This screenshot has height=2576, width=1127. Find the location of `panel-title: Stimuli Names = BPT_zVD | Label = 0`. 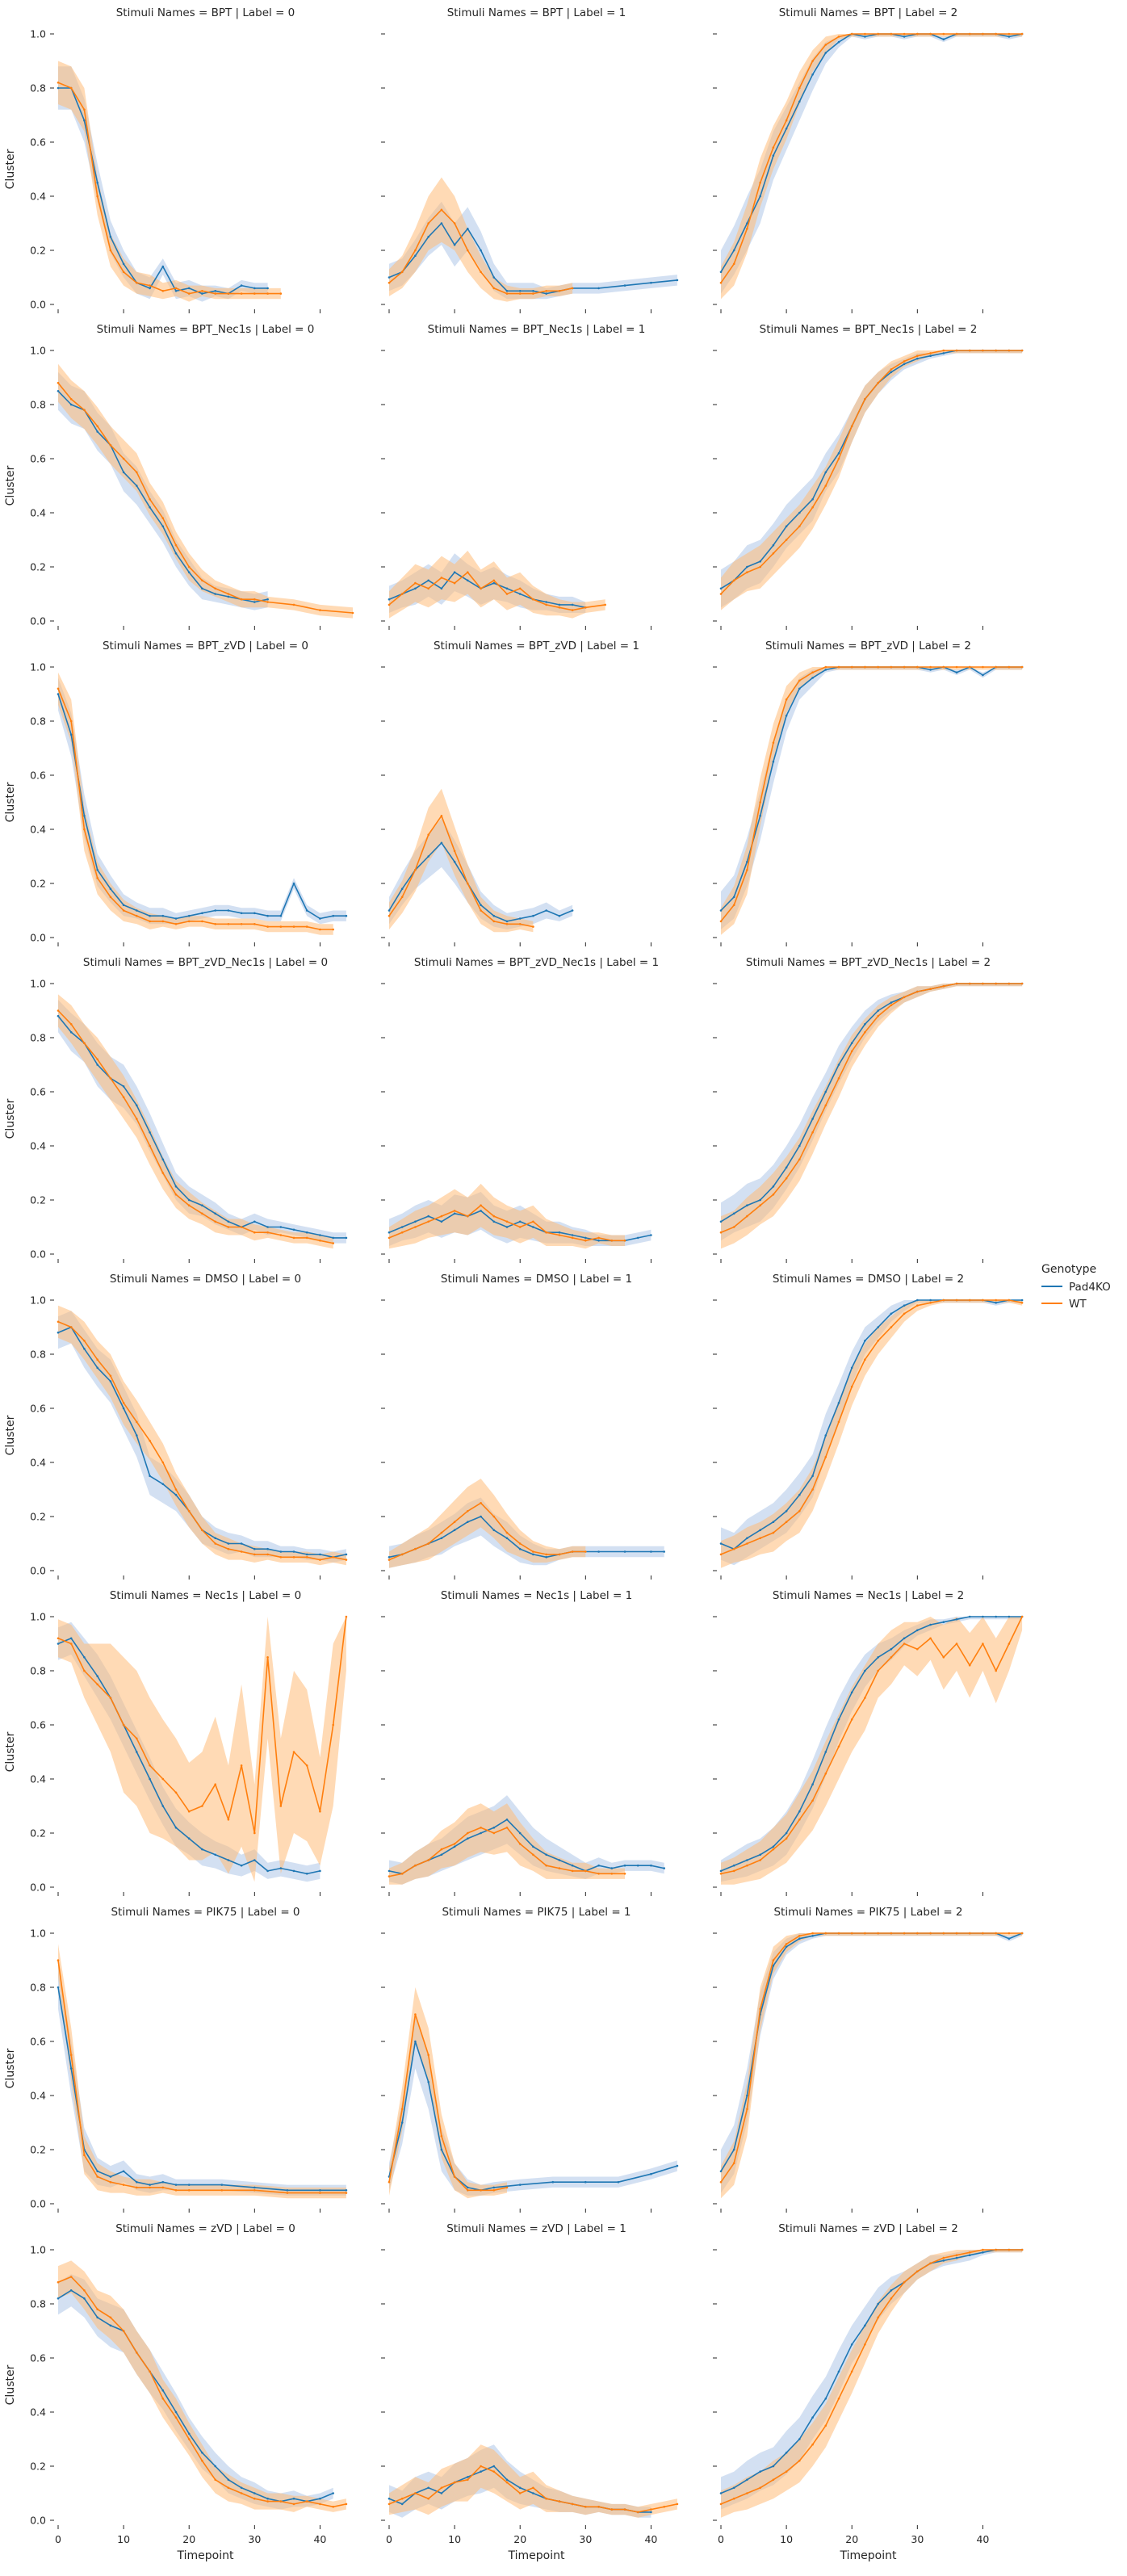

panel-title: Stimuli Names = BPT_zVD | Label = 0 is located at coordinates (205, 646).